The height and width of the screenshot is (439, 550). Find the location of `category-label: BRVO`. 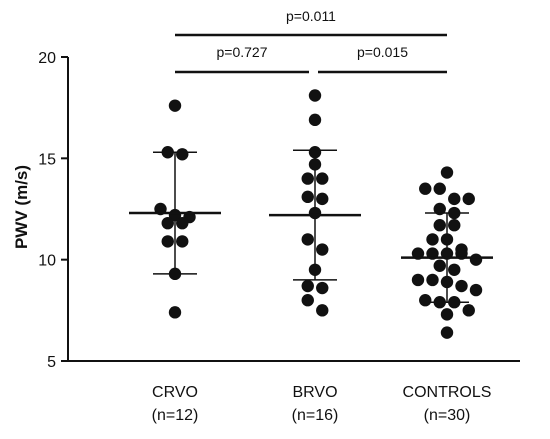

category-label: BRVO is located at coordinates (314, 392).